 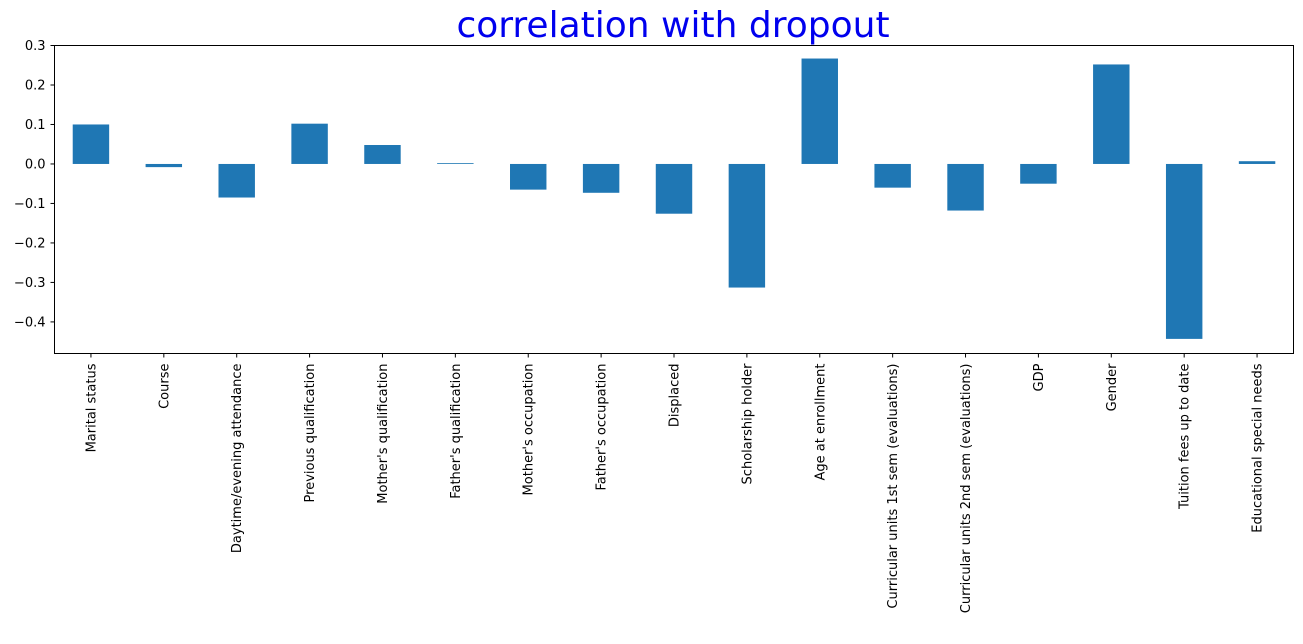 What do you see at coordinates (30, 322) in the screenshot?
I see `y-tick-label: −0.4` at bounding box center [30, 322].